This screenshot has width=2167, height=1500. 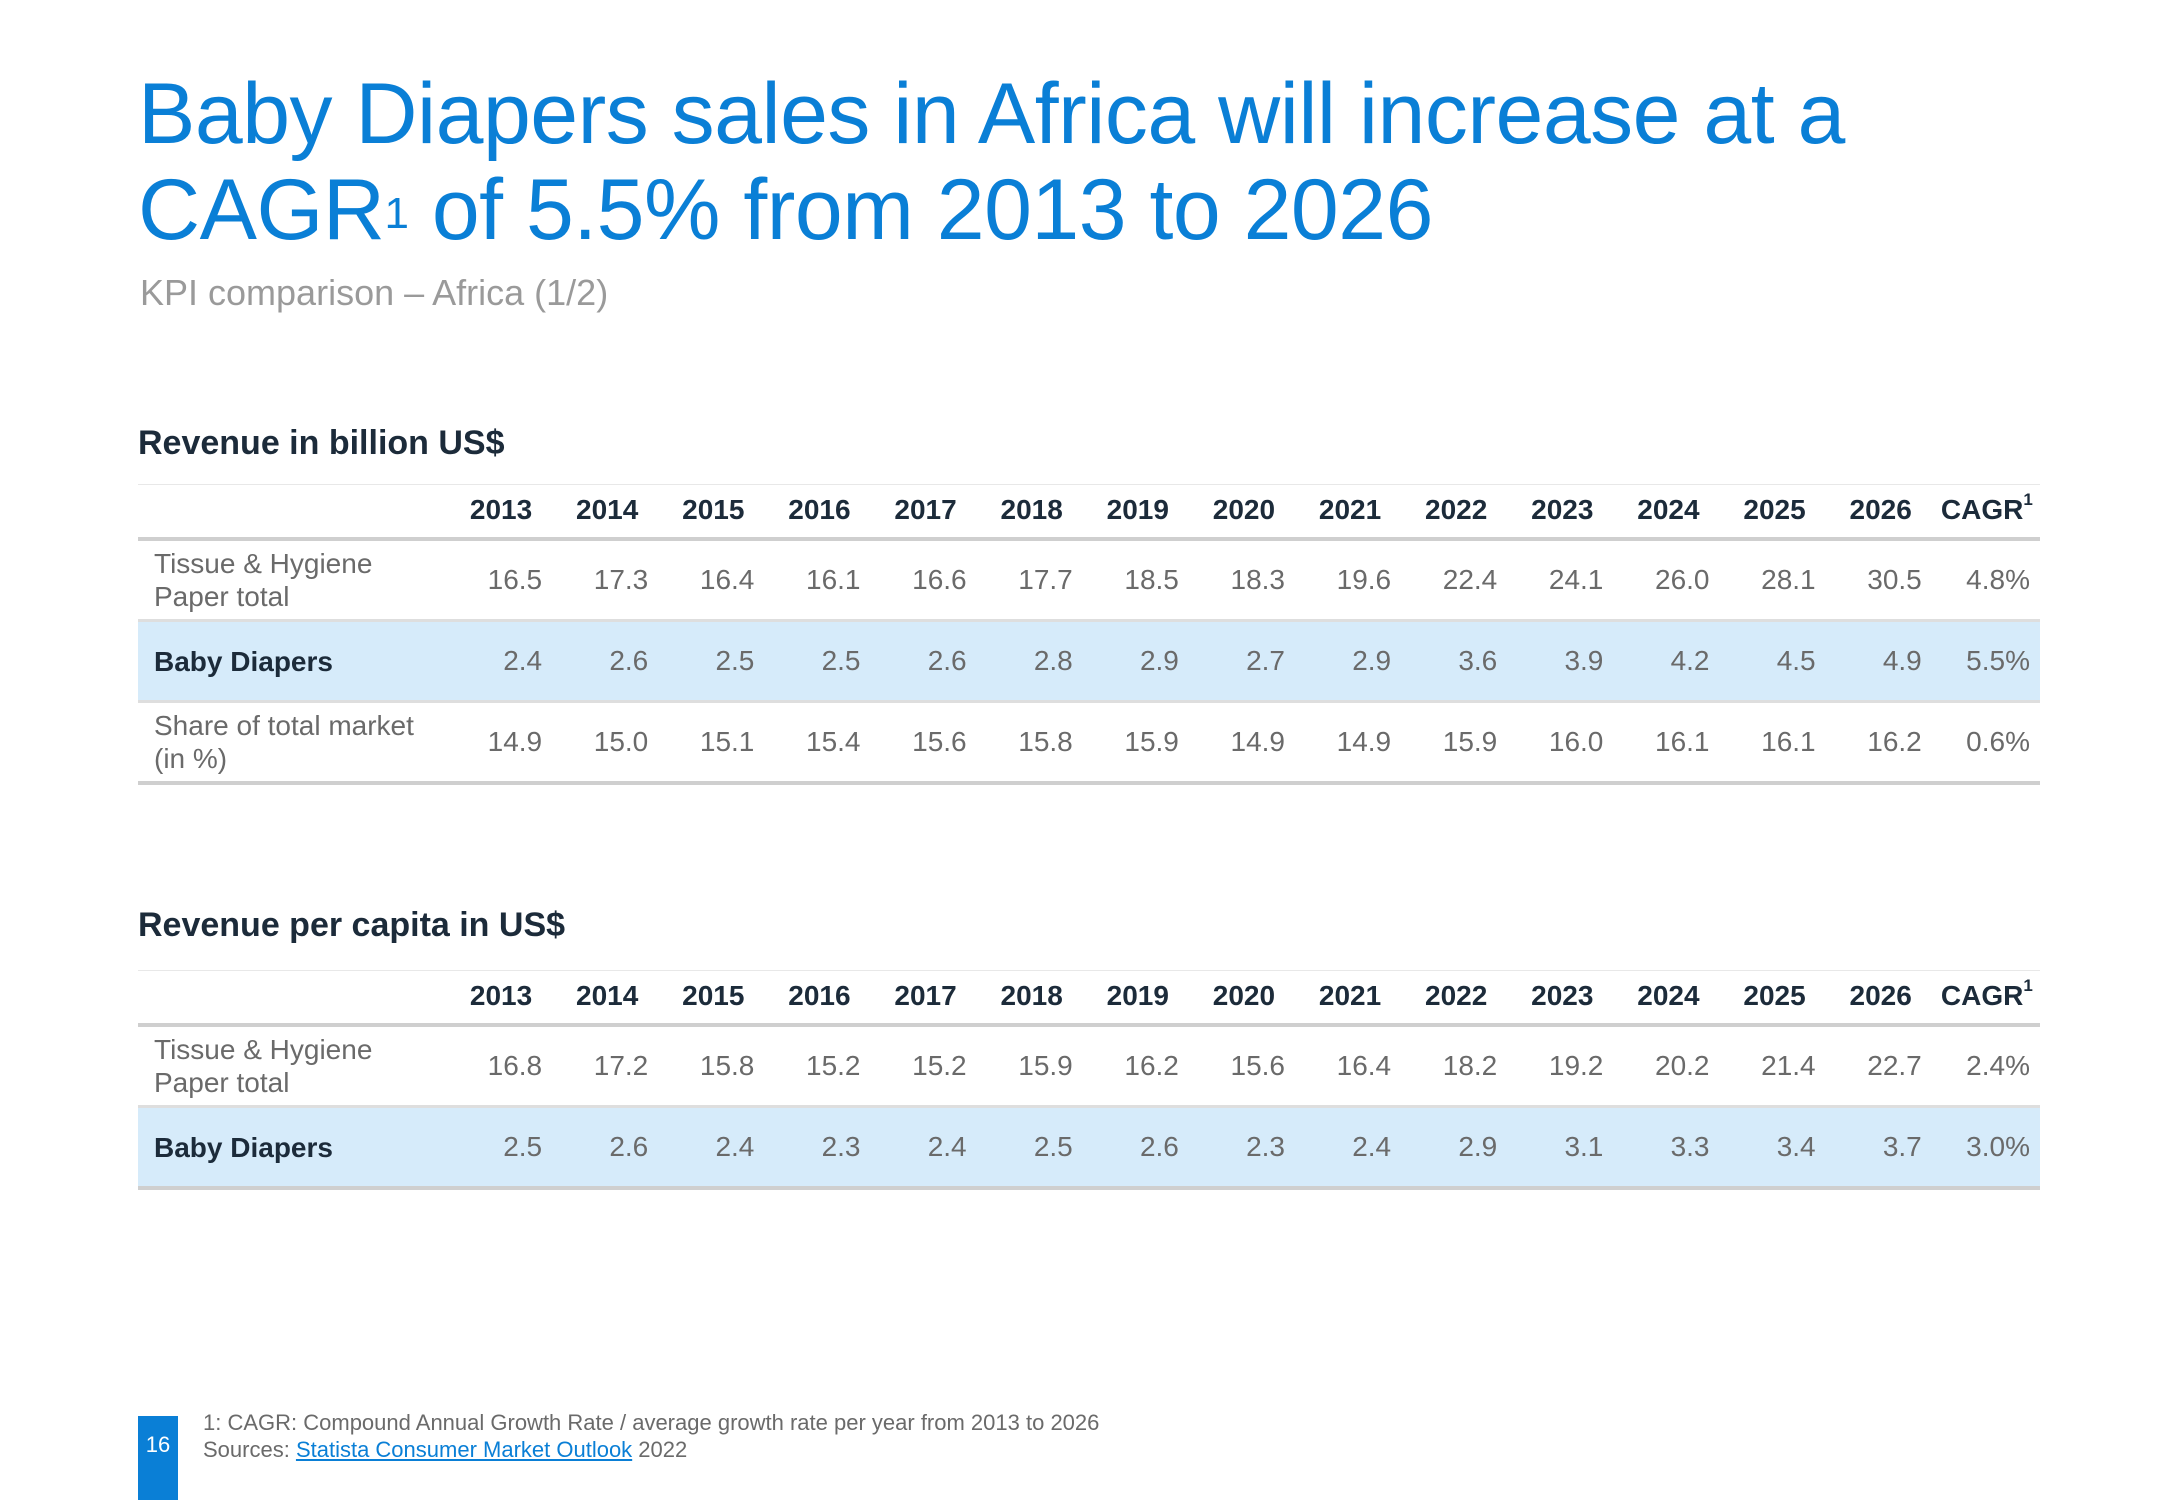 What do you see at coordinates (1880, 580) in the screenshot?
I see `value-cell: 30.5` at bounding box center [1880, 580].